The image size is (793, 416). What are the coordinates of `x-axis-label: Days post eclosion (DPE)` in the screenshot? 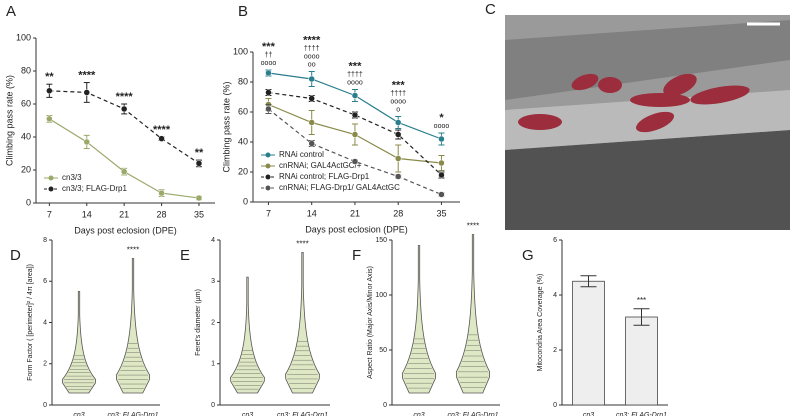 It's located at (356, 229).